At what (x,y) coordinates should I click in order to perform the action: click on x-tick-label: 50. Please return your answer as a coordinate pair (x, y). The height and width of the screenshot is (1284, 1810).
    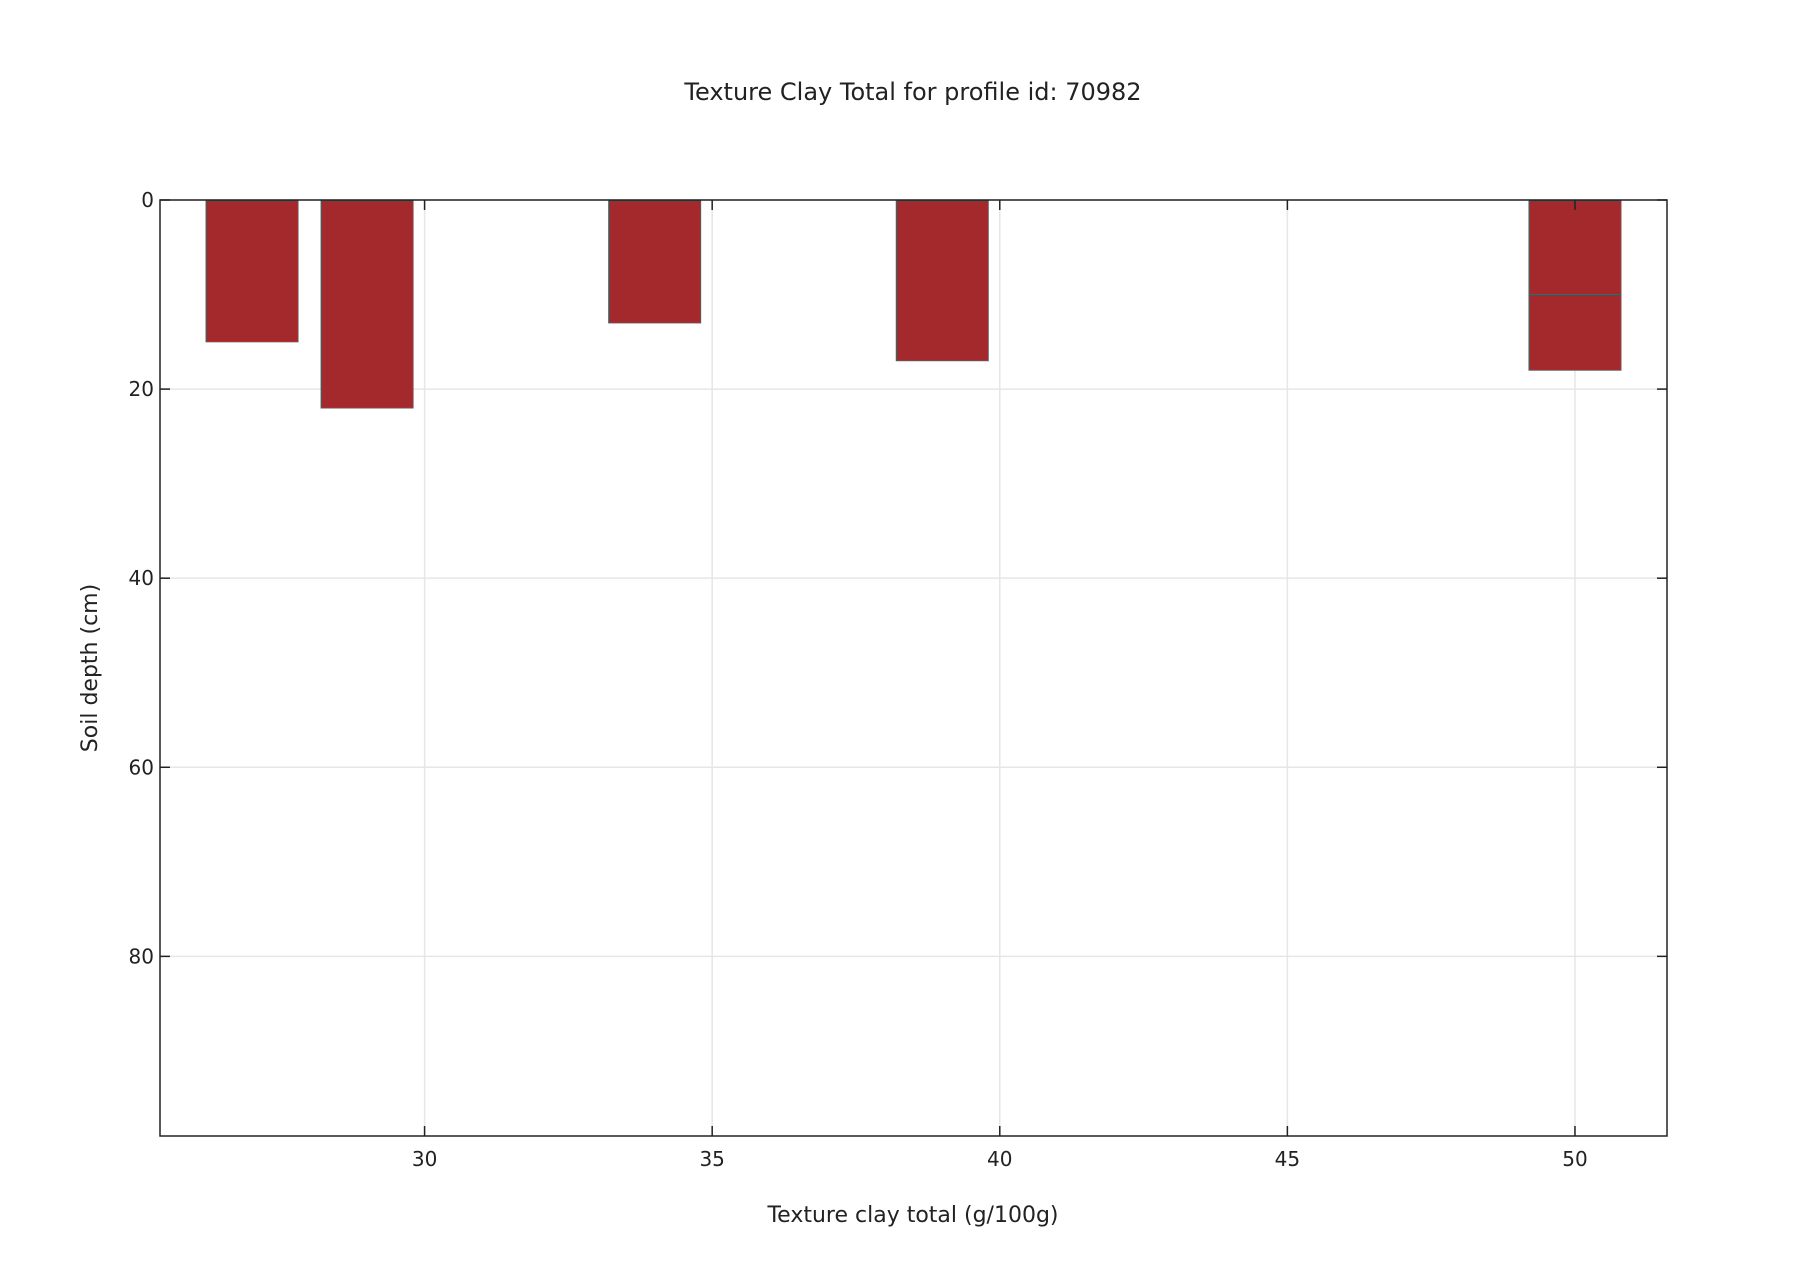
    Looking at the image, I should click on (1574, 1159).